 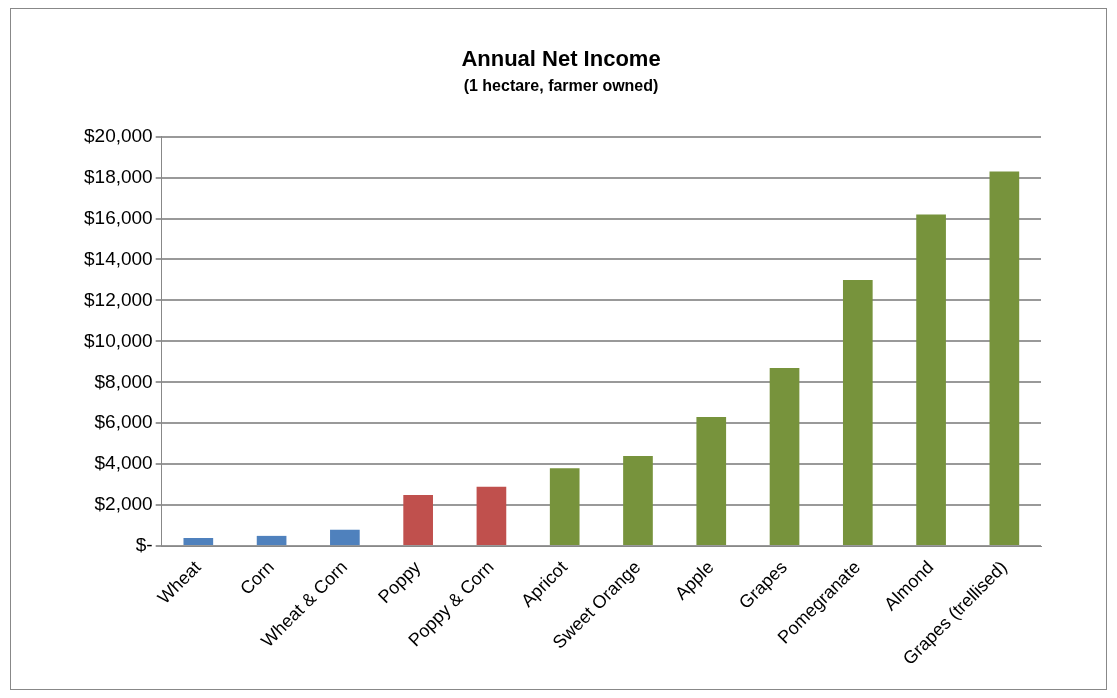 I want to click on y-tick-label: $2,000, so click(x=123, y=504).